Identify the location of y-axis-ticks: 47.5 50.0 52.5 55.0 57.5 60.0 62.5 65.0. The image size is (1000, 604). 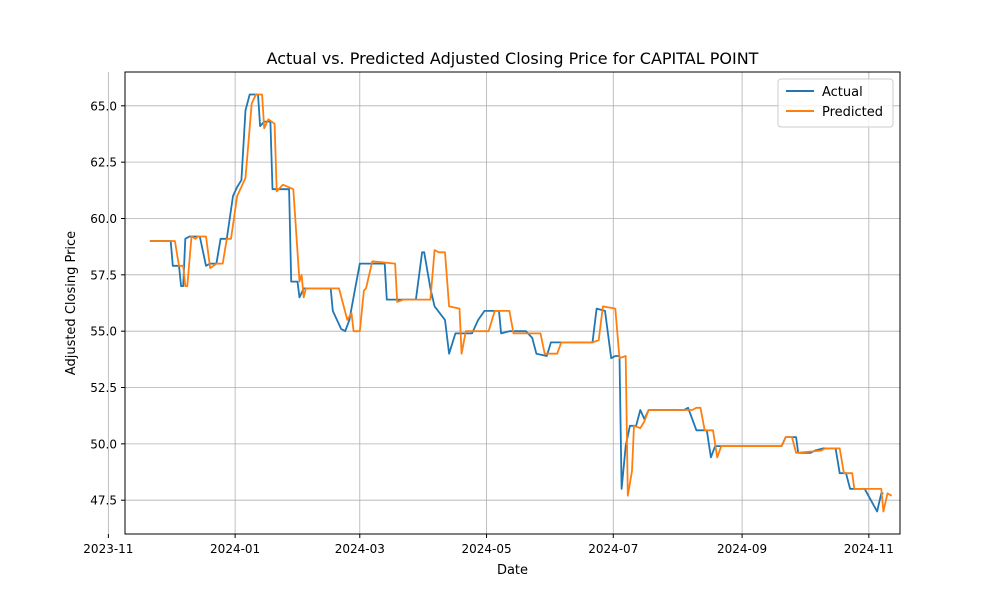
(107, 303).